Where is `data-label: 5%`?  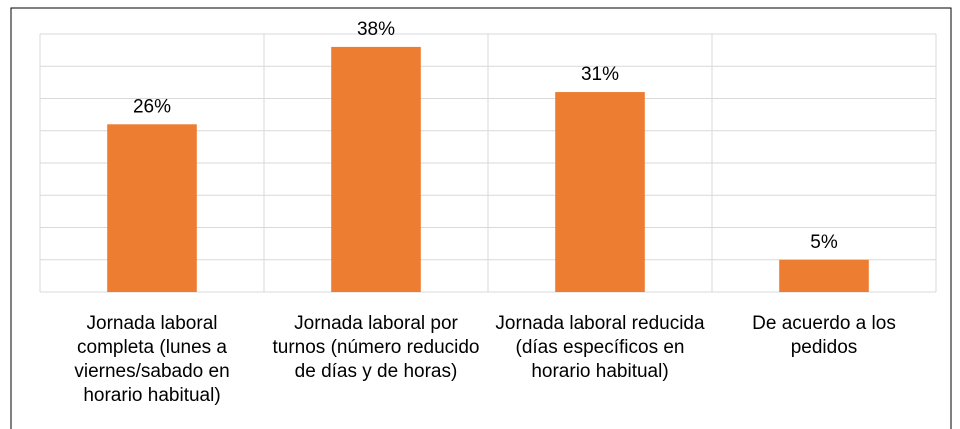
data-label: 5% is located at coordinates (824, 242).